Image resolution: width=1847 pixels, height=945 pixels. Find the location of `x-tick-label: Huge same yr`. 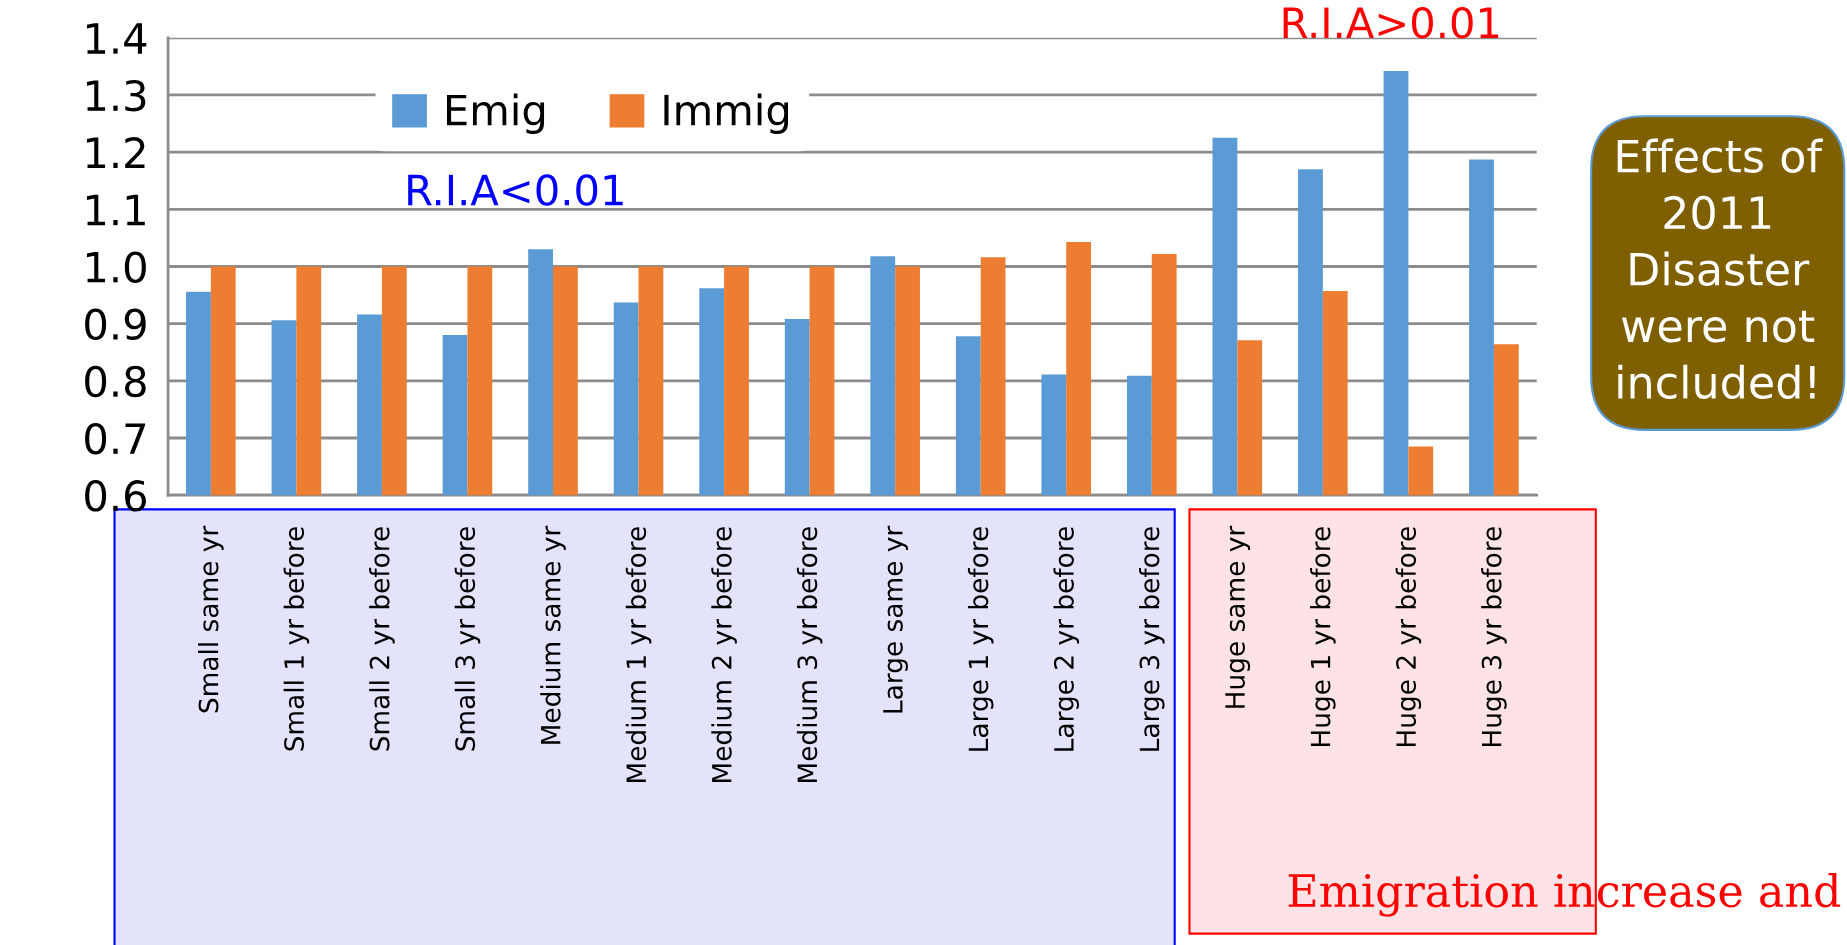

x-tick-label: Huge same yr is located at coordinates (1238, 616).